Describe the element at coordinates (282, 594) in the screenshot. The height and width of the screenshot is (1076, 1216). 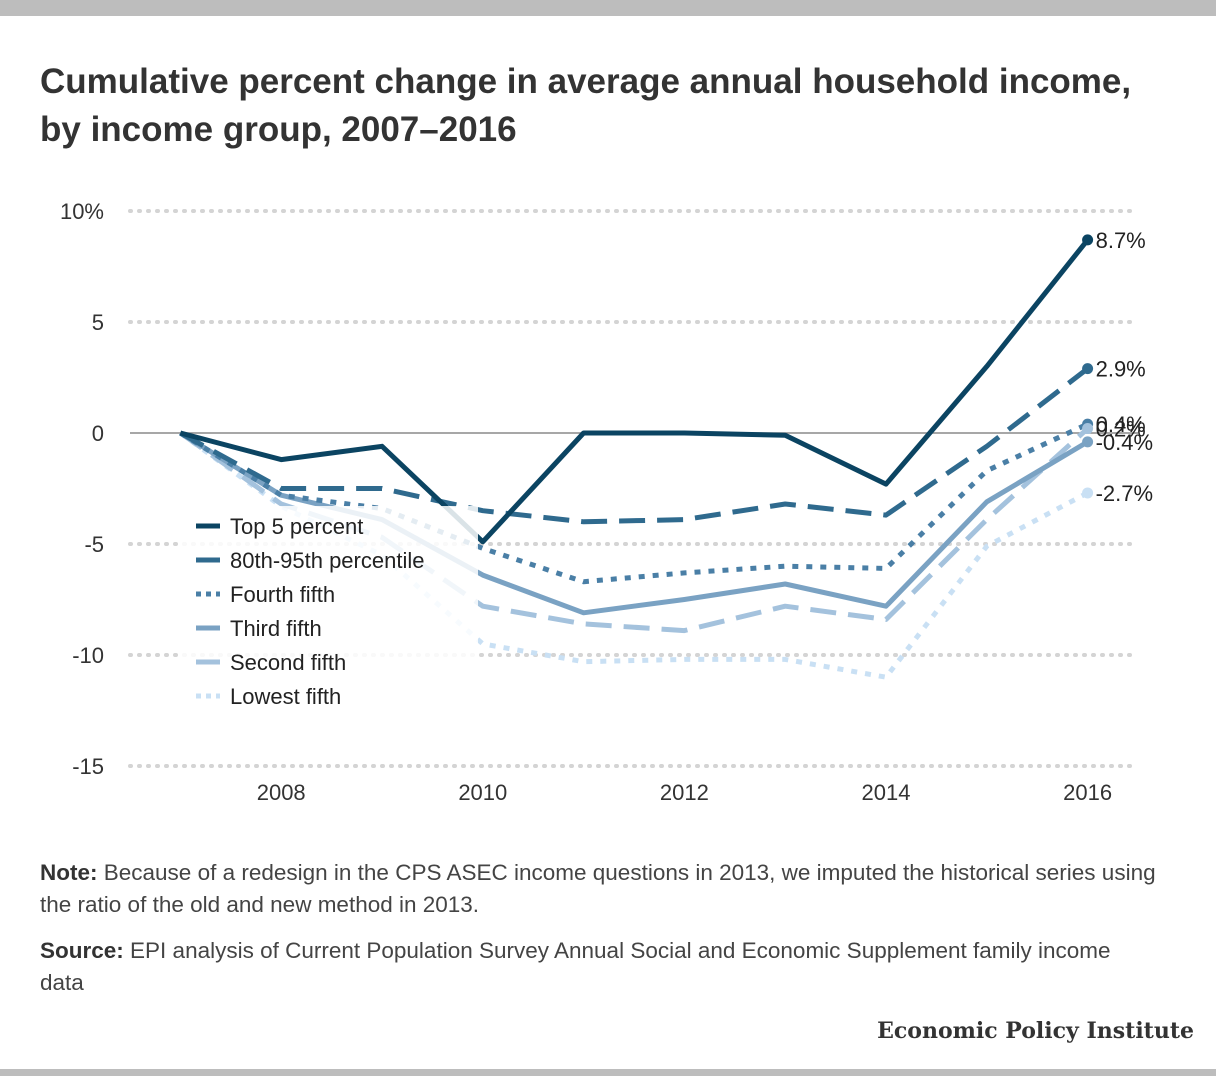
I see `legend-label: Fourth fifth` at that location.